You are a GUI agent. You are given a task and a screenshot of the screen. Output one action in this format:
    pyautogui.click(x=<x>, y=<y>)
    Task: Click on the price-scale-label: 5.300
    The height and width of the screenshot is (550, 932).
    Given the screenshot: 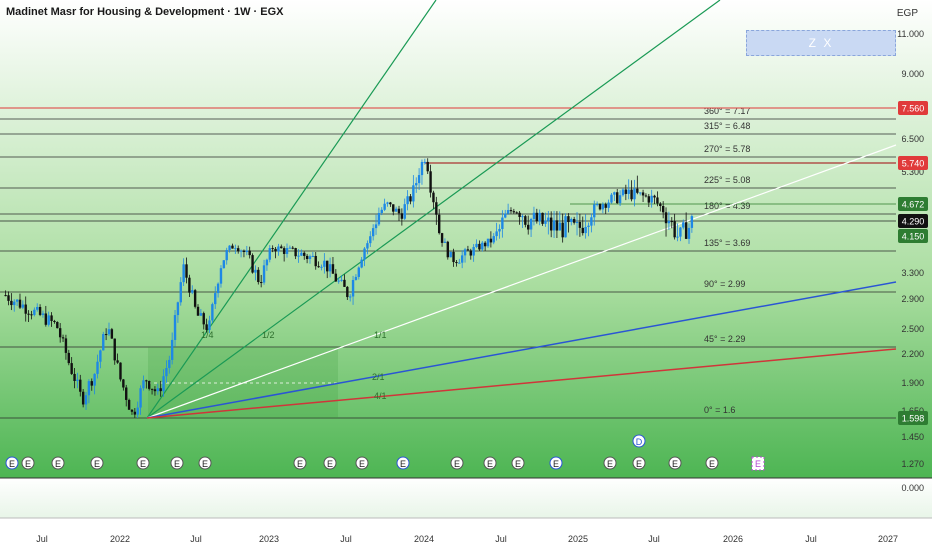 What is the action you would take?
    pyautogui.click(x=912, y=172)
    